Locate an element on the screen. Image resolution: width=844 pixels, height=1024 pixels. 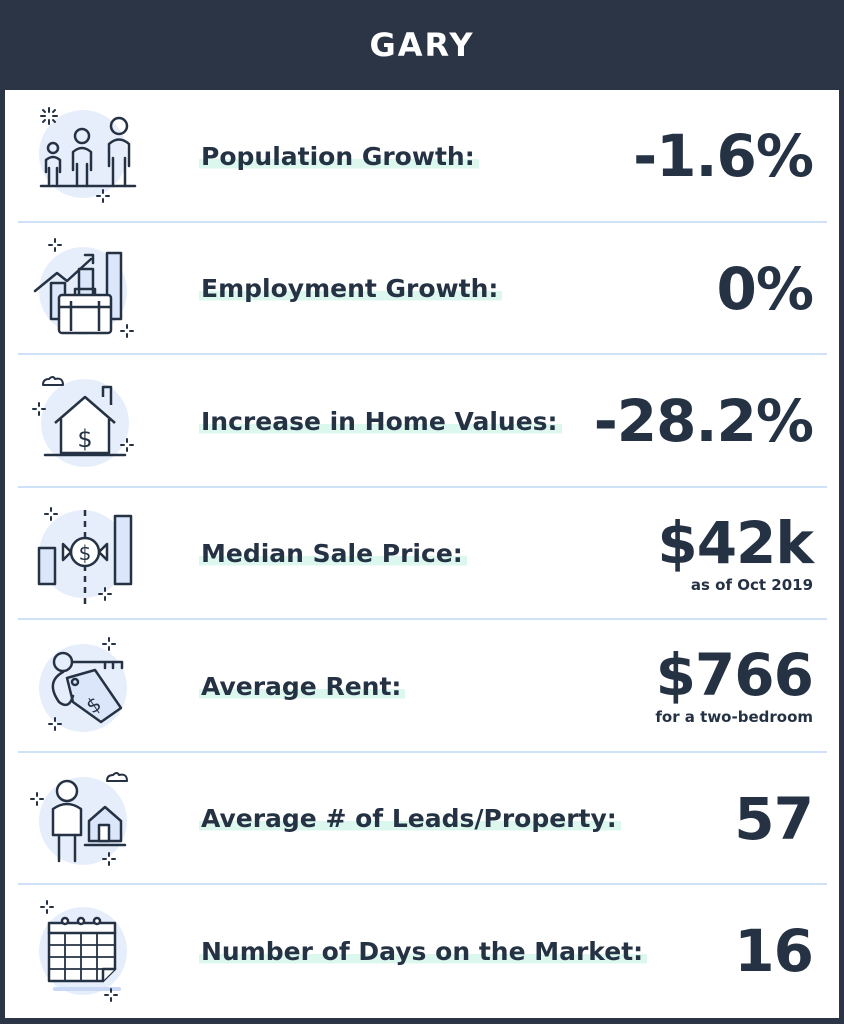
people-icon is located at coordinates (83, 156).